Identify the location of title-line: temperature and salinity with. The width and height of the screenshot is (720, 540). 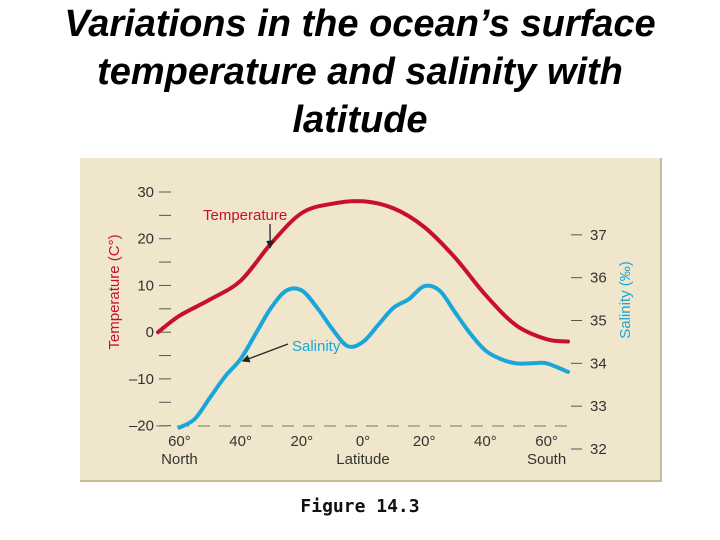
(360, 72).